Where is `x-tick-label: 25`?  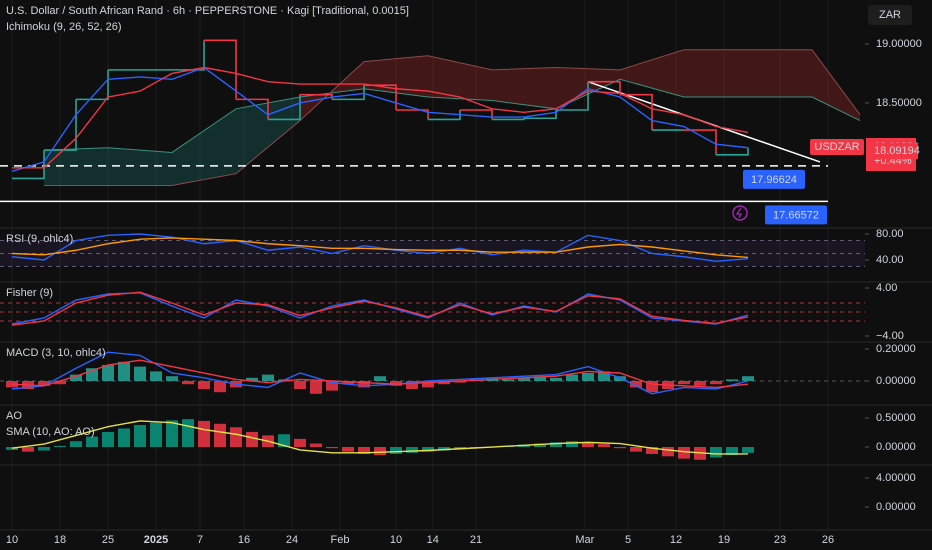
x-tick-label: 25 is located at coordinates (108, 540).